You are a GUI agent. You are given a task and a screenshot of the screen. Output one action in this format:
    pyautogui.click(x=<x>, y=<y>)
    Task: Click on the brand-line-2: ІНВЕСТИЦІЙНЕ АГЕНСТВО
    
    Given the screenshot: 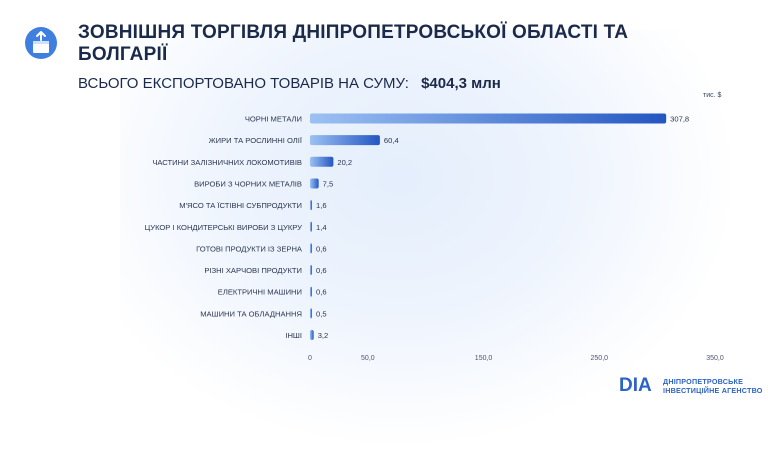 What is the action you would take?
    pyautogui.click(x=713, y=390)
    